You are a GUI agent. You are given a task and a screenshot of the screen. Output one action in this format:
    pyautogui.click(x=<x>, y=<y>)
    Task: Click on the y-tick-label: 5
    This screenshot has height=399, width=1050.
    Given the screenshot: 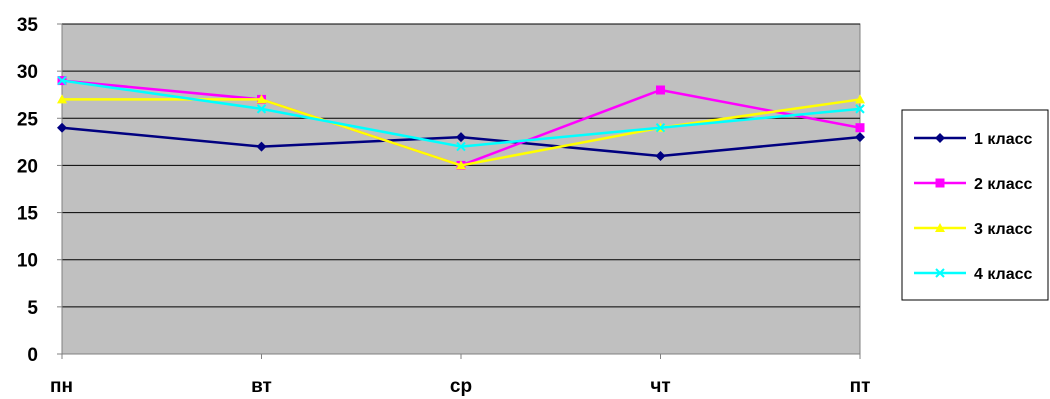 What is the action you would take?
    pyautogui.click(x=32, y=308)
    